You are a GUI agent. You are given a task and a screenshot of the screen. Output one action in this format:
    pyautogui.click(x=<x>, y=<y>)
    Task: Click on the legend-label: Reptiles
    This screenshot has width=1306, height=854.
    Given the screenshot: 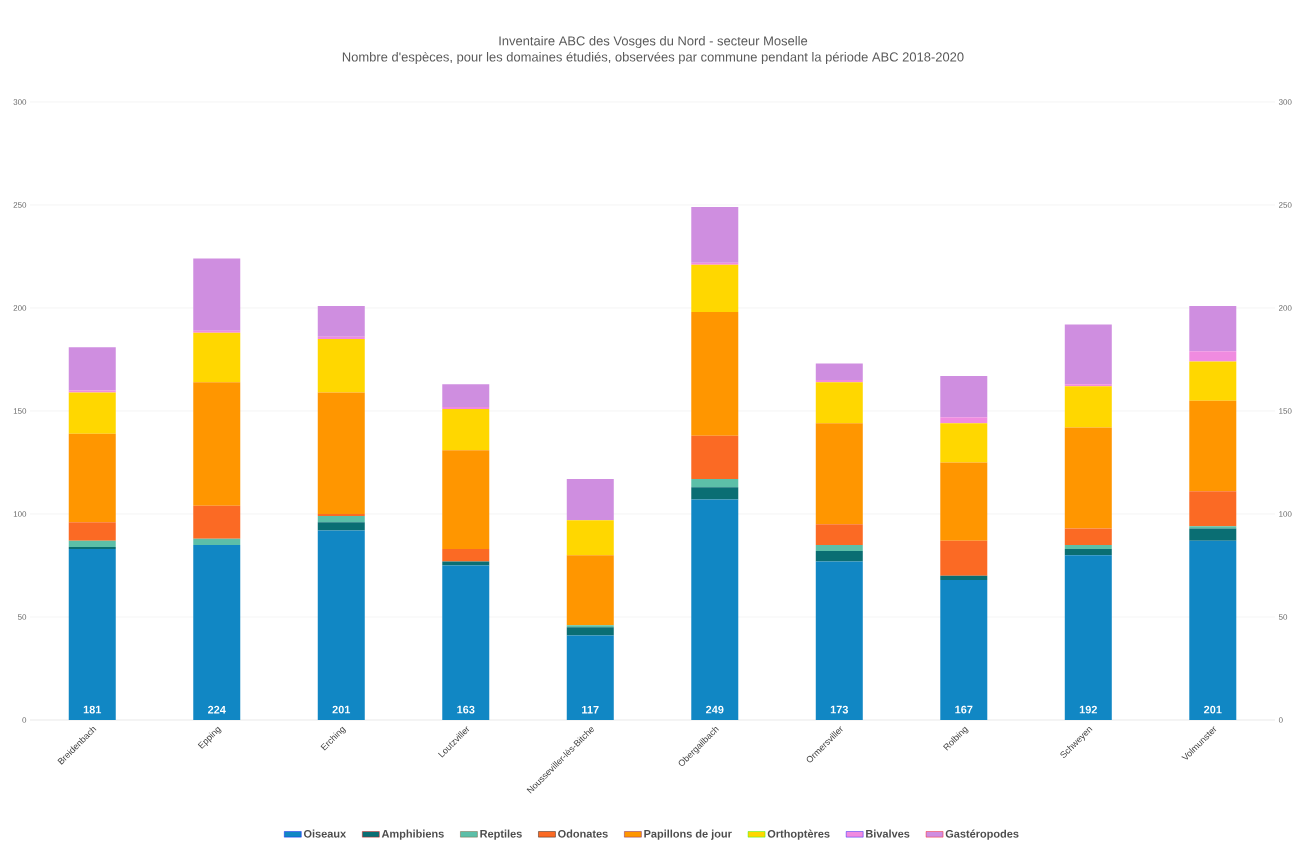 What is the action you would take?
    pyautogui.click(x=501, y=834)
    